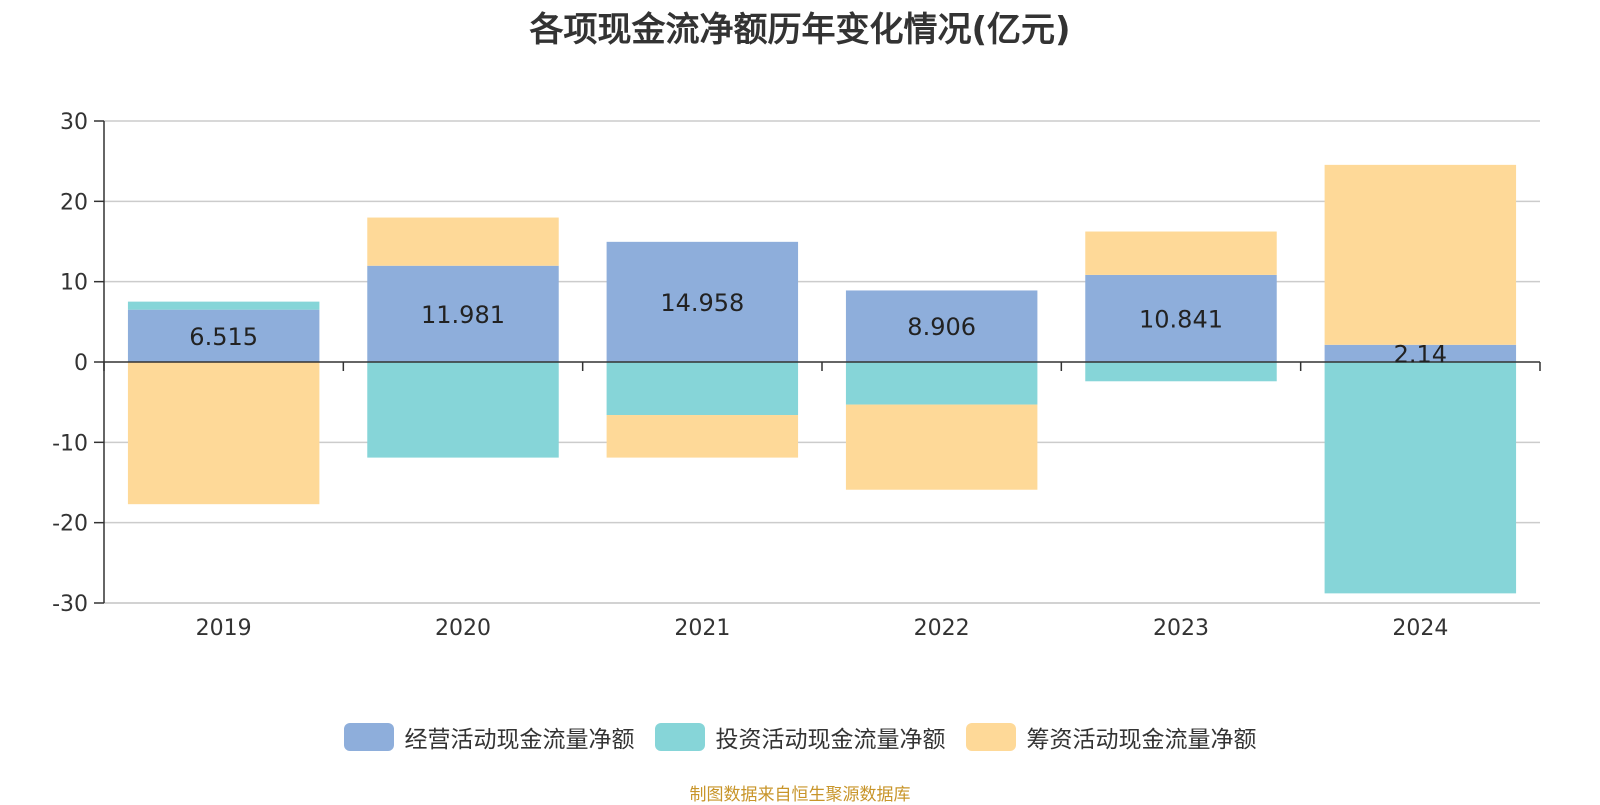 This screenshot has height=805, width=1600. What do you see at coordinates (519, 740) in the screenshot?
I see `legend-label-operating: 经营活动现金流量净额` at bounding box center [519, 740].